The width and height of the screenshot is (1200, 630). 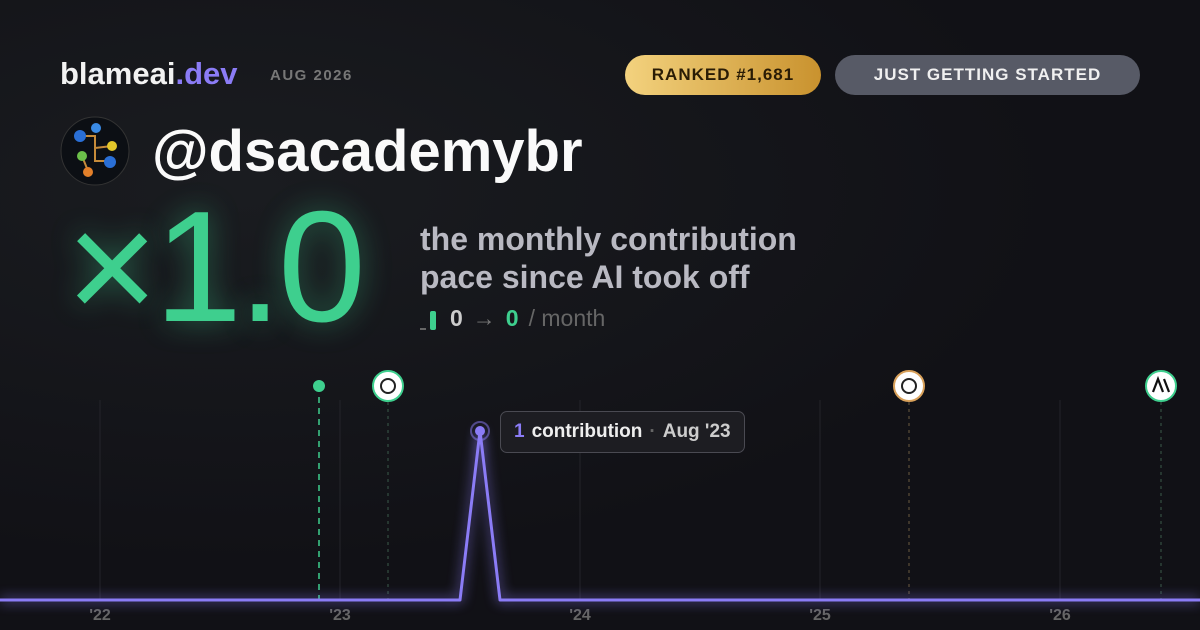 I want to click on highlight-ring, so click(x=480, y=431).